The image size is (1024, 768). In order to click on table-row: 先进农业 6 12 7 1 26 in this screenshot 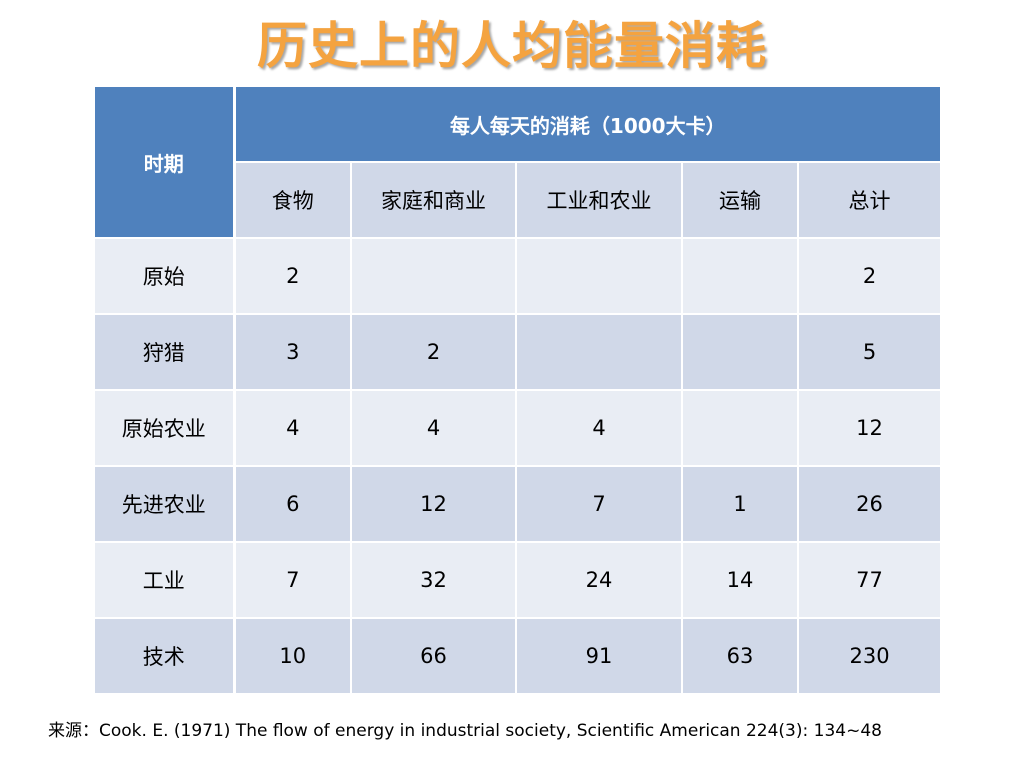, I will do `click(518, 504)`.